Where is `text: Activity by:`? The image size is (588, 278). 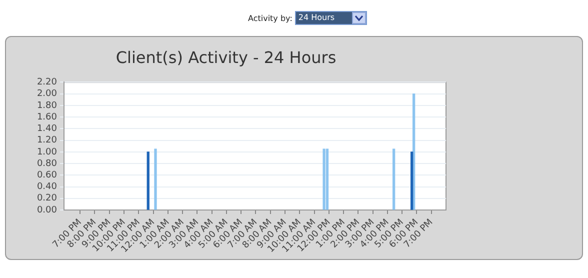 text: Activity by: is located at coordinates (270, 18).